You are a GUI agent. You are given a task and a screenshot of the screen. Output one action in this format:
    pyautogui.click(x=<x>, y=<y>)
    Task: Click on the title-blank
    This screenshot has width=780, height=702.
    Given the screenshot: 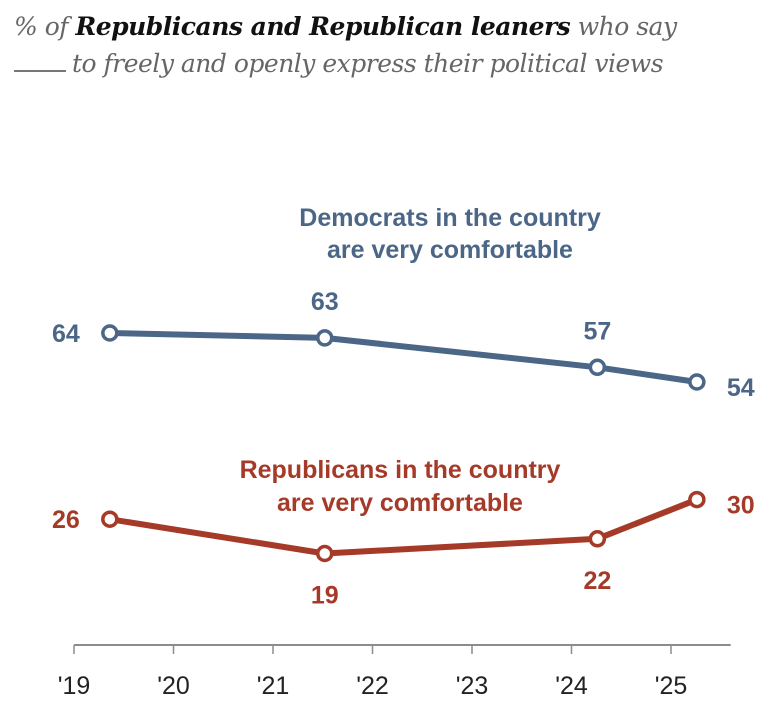 What is the action you would take?
    pyautogui.click(x=40, y=60)
    